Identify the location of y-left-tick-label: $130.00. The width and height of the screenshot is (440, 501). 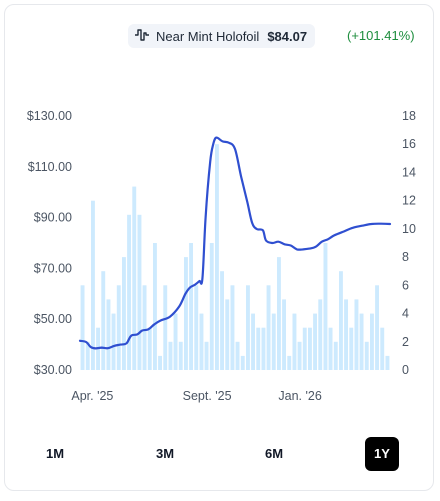
(49, 116).